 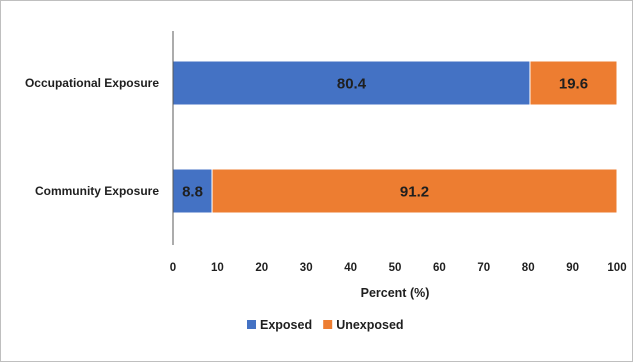 I want to click on x-tick-label: 50, so click(x=395, y=268).